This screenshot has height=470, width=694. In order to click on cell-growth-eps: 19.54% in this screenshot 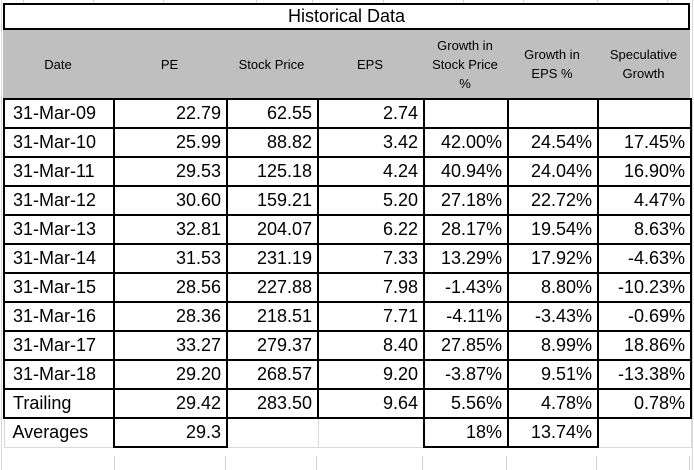, I will do `click(553, 229)`.